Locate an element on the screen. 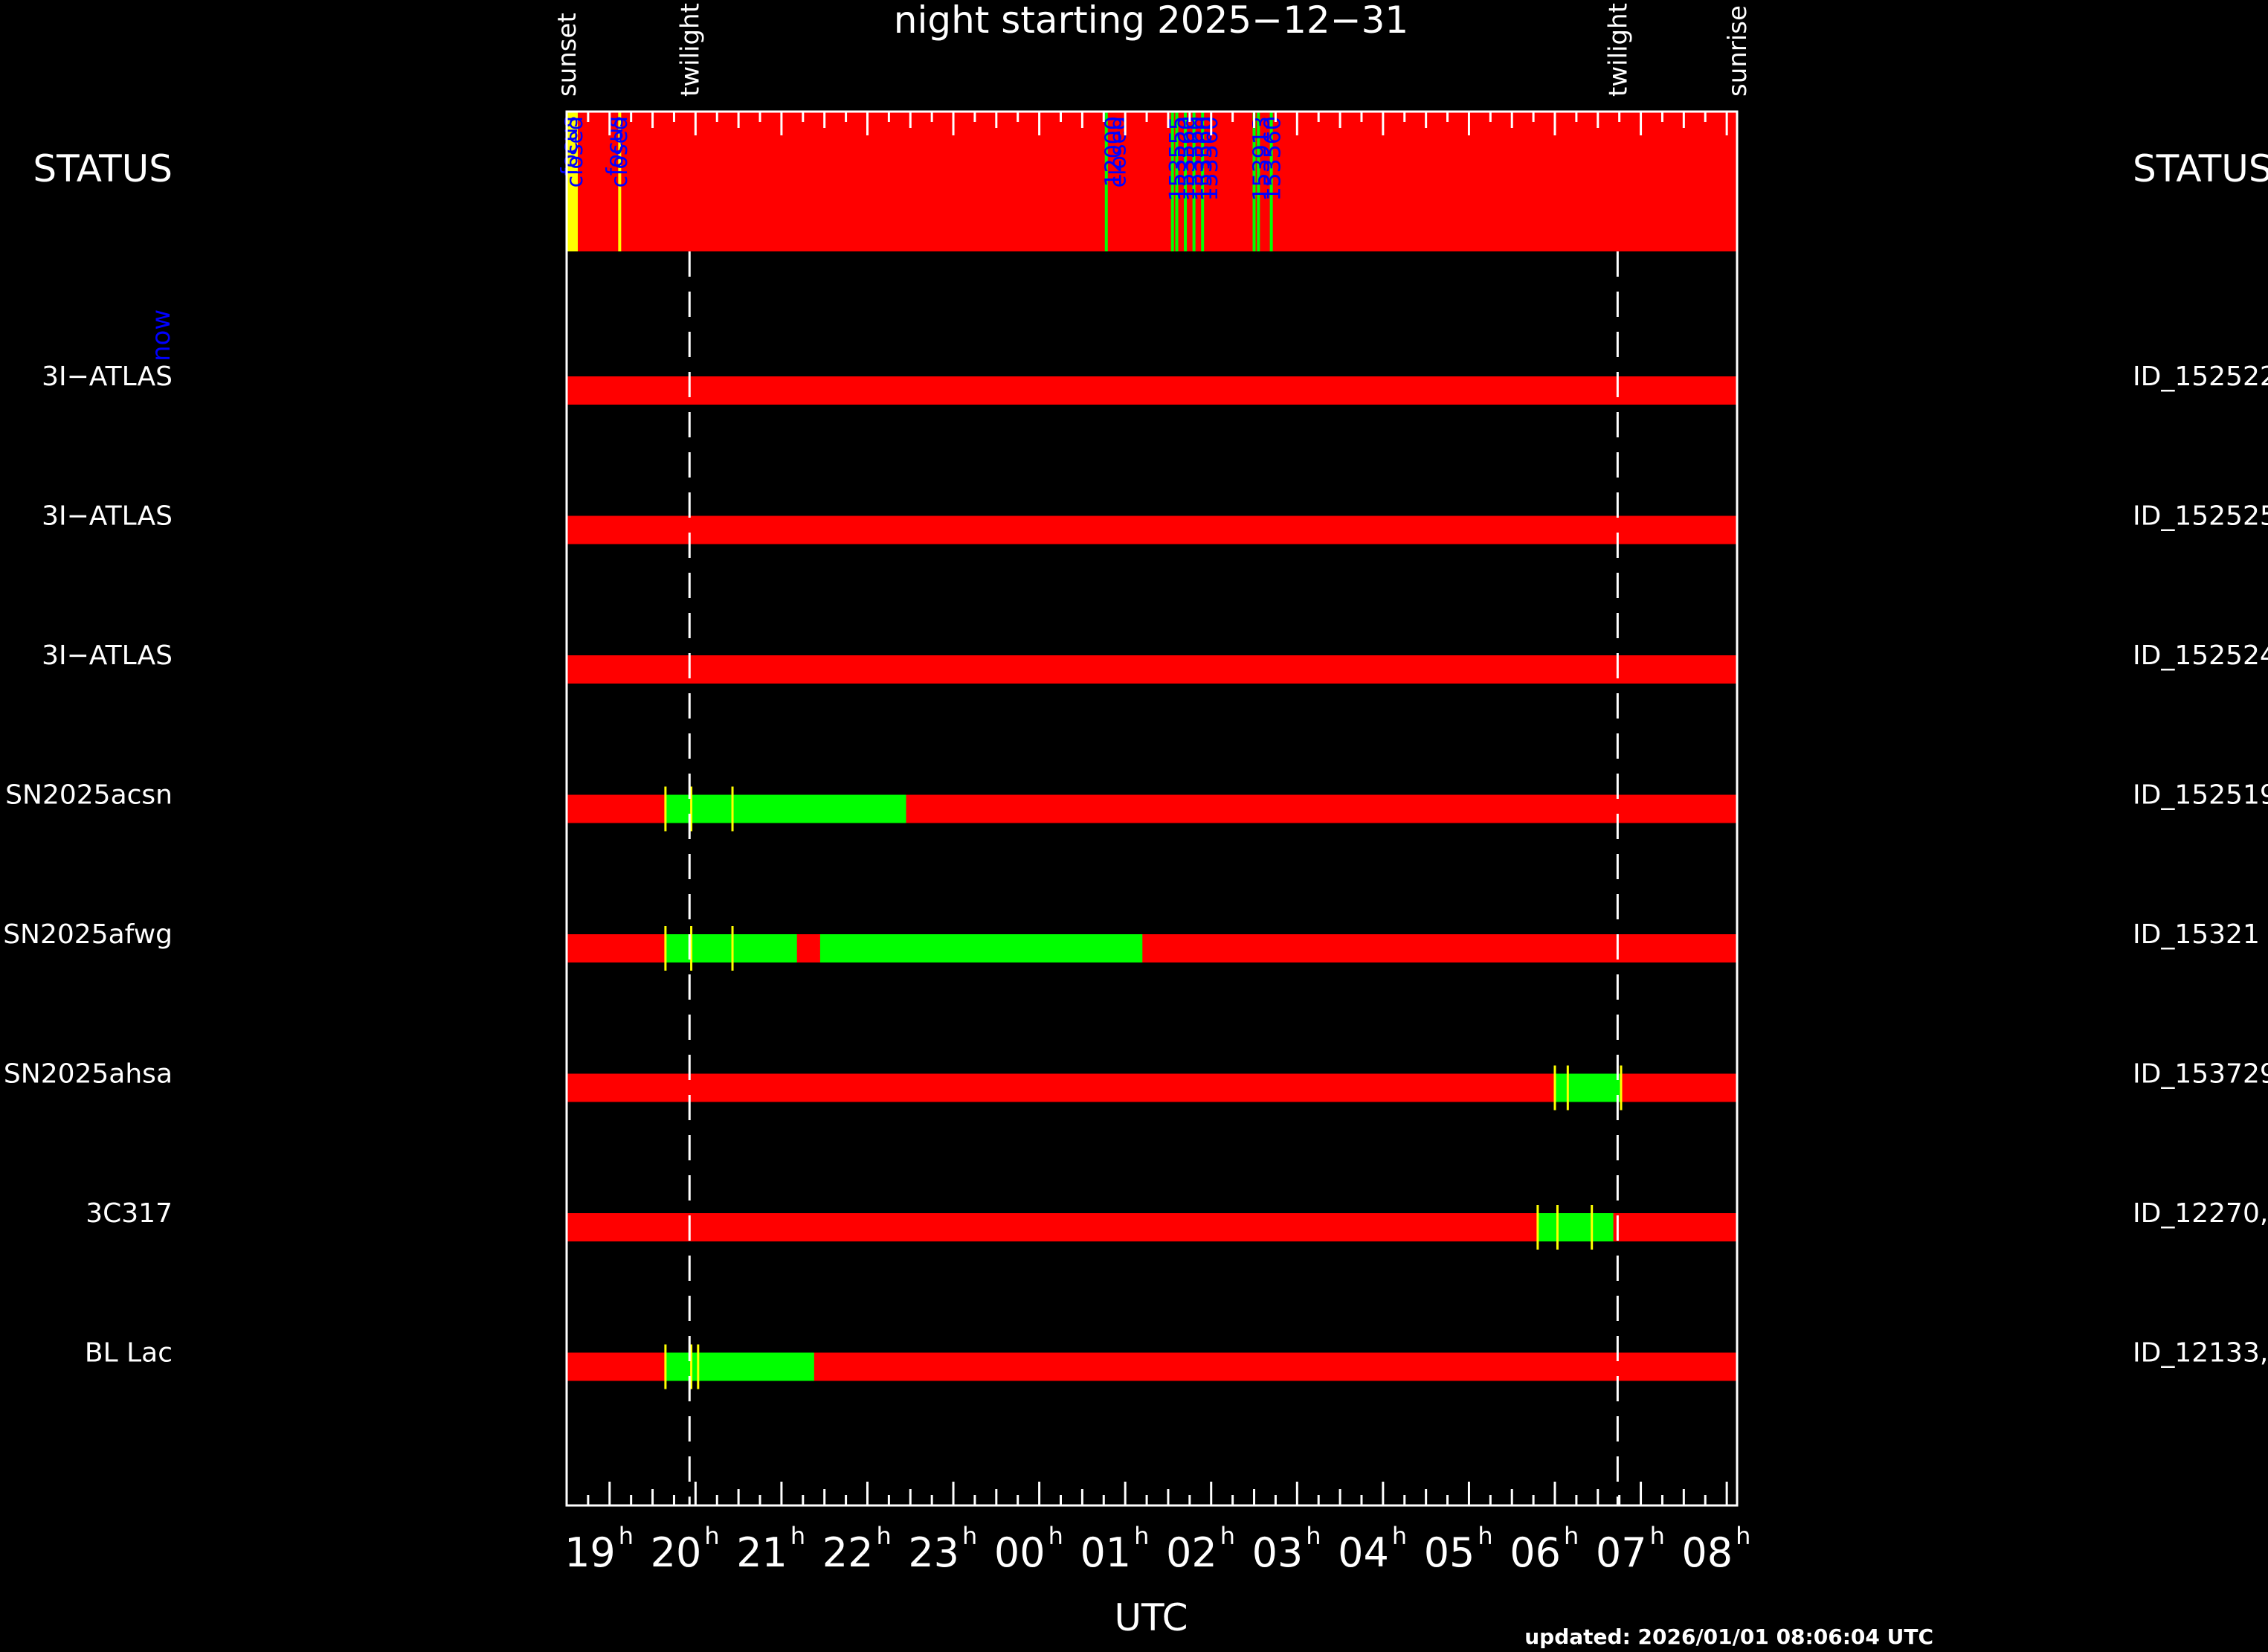  axis-tick-label: 04 is located at coordinates (1363, 1552).